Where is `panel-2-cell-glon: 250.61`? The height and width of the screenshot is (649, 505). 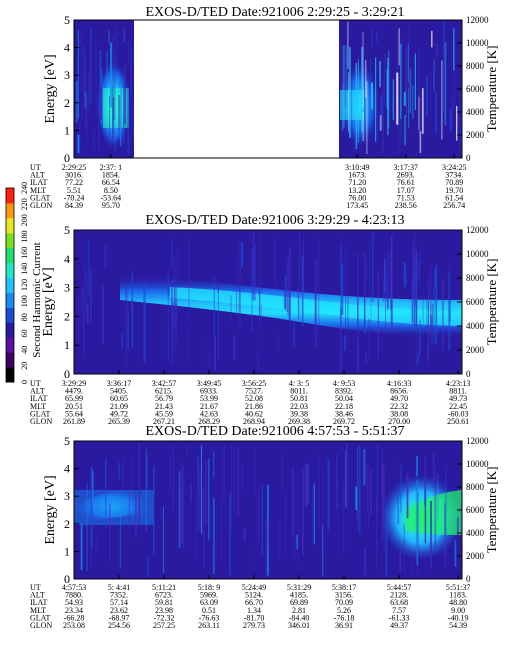 panel-2-cell-glon: 250.61 is located at coordinates (458, 421).